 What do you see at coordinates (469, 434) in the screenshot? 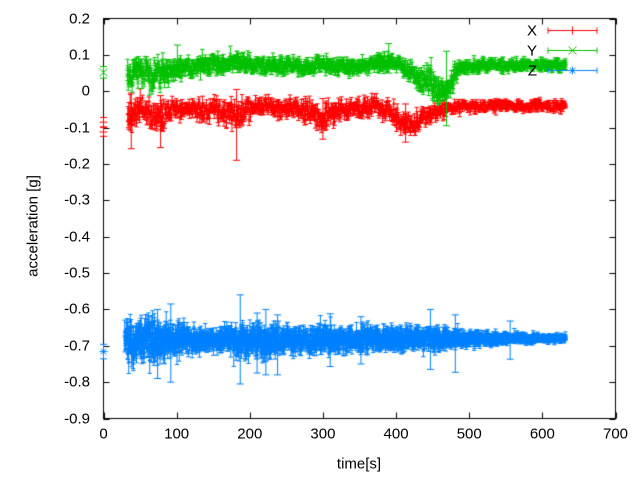
I see `x-tick-label: 500` at bounding box center [469, 434].